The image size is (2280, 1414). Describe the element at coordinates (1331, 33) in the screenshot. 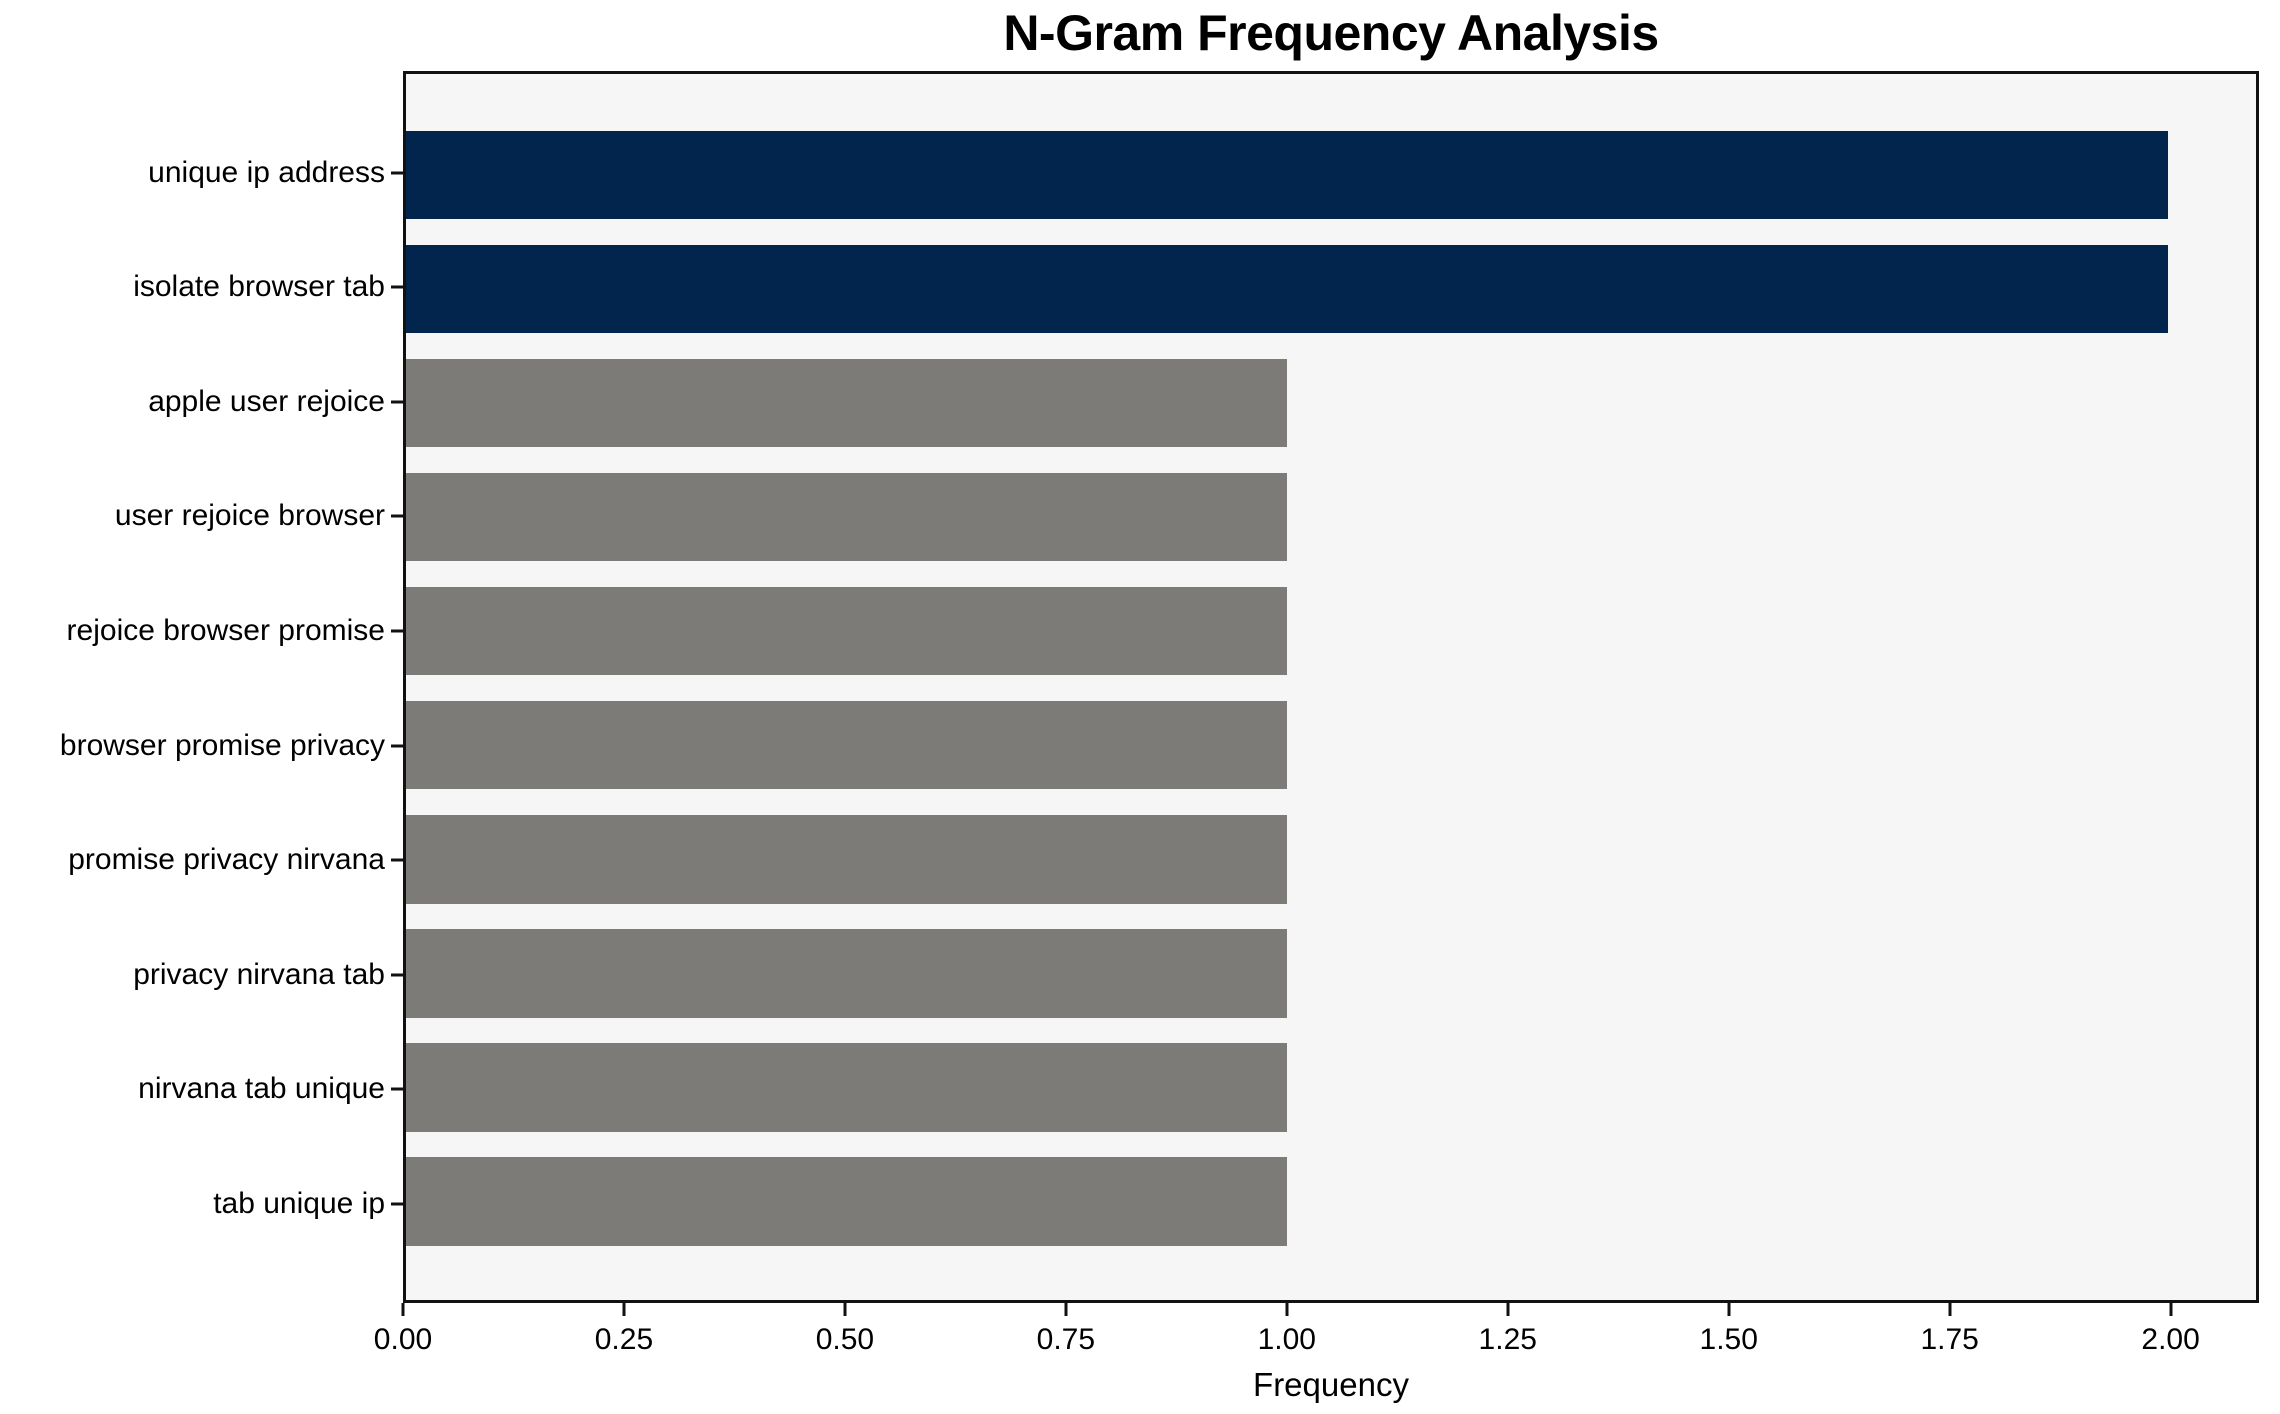

I see `chart-title: N-Gram Frequency Analysis` at that location.